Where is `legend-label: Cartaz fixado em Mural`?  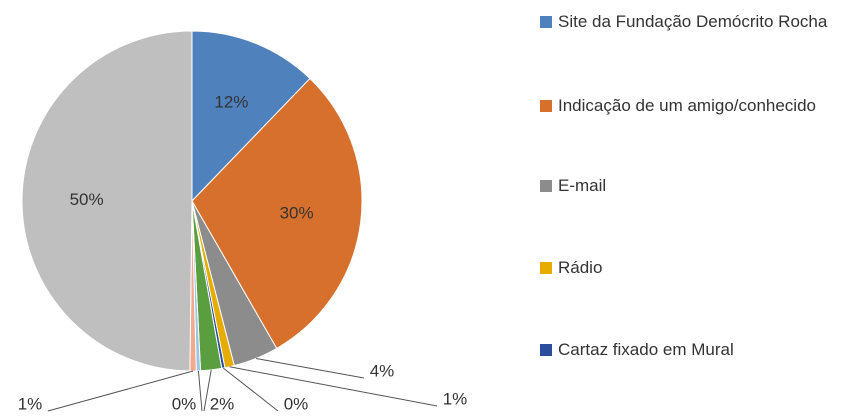
legend-label: Cartaz fixado em Mural is located at coordinates (646, 349).